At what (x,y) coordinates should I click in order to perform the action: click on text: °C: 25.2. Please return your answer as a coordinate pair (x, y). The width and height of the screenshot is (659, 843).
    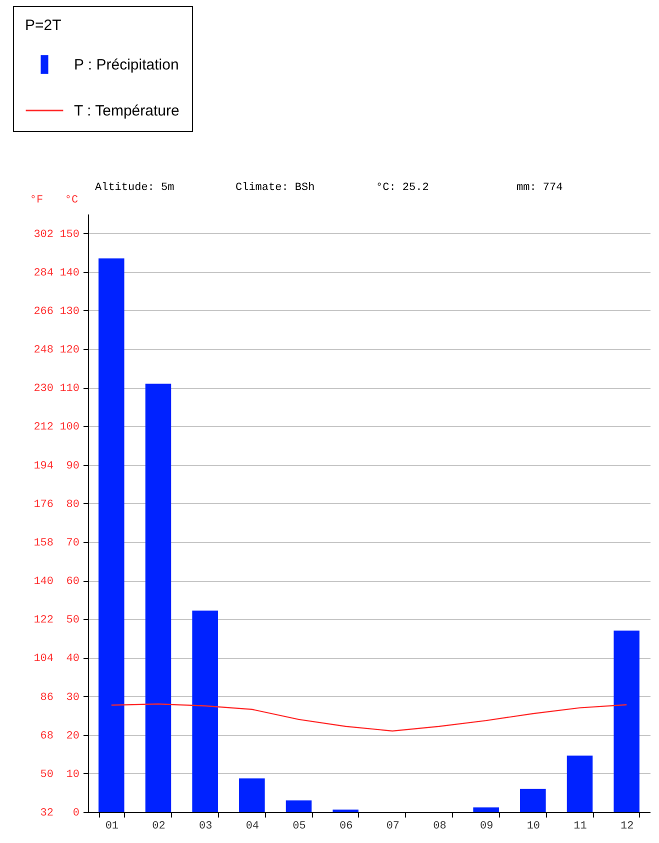
    Looking at the image, I should click on (402, 188).